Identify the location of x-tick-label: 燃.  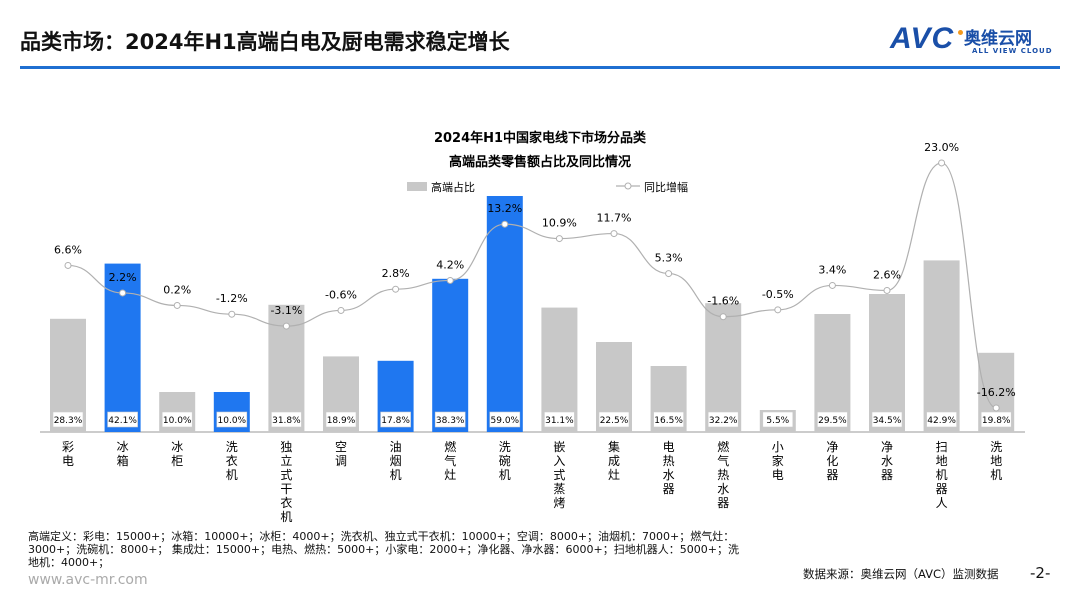
(450, 446).